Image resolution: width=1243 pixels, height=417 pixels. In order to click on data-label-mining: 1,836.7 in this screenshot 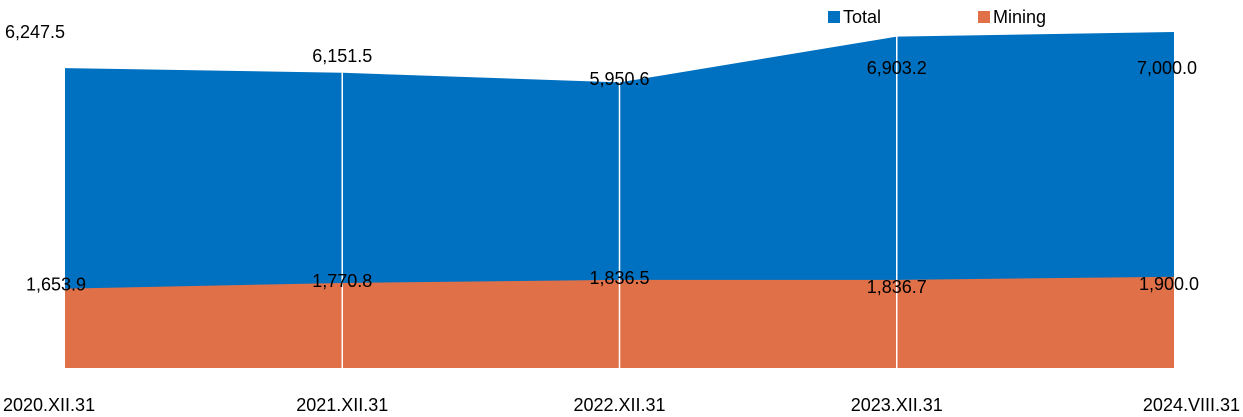, I will do `click(897, 287)`.